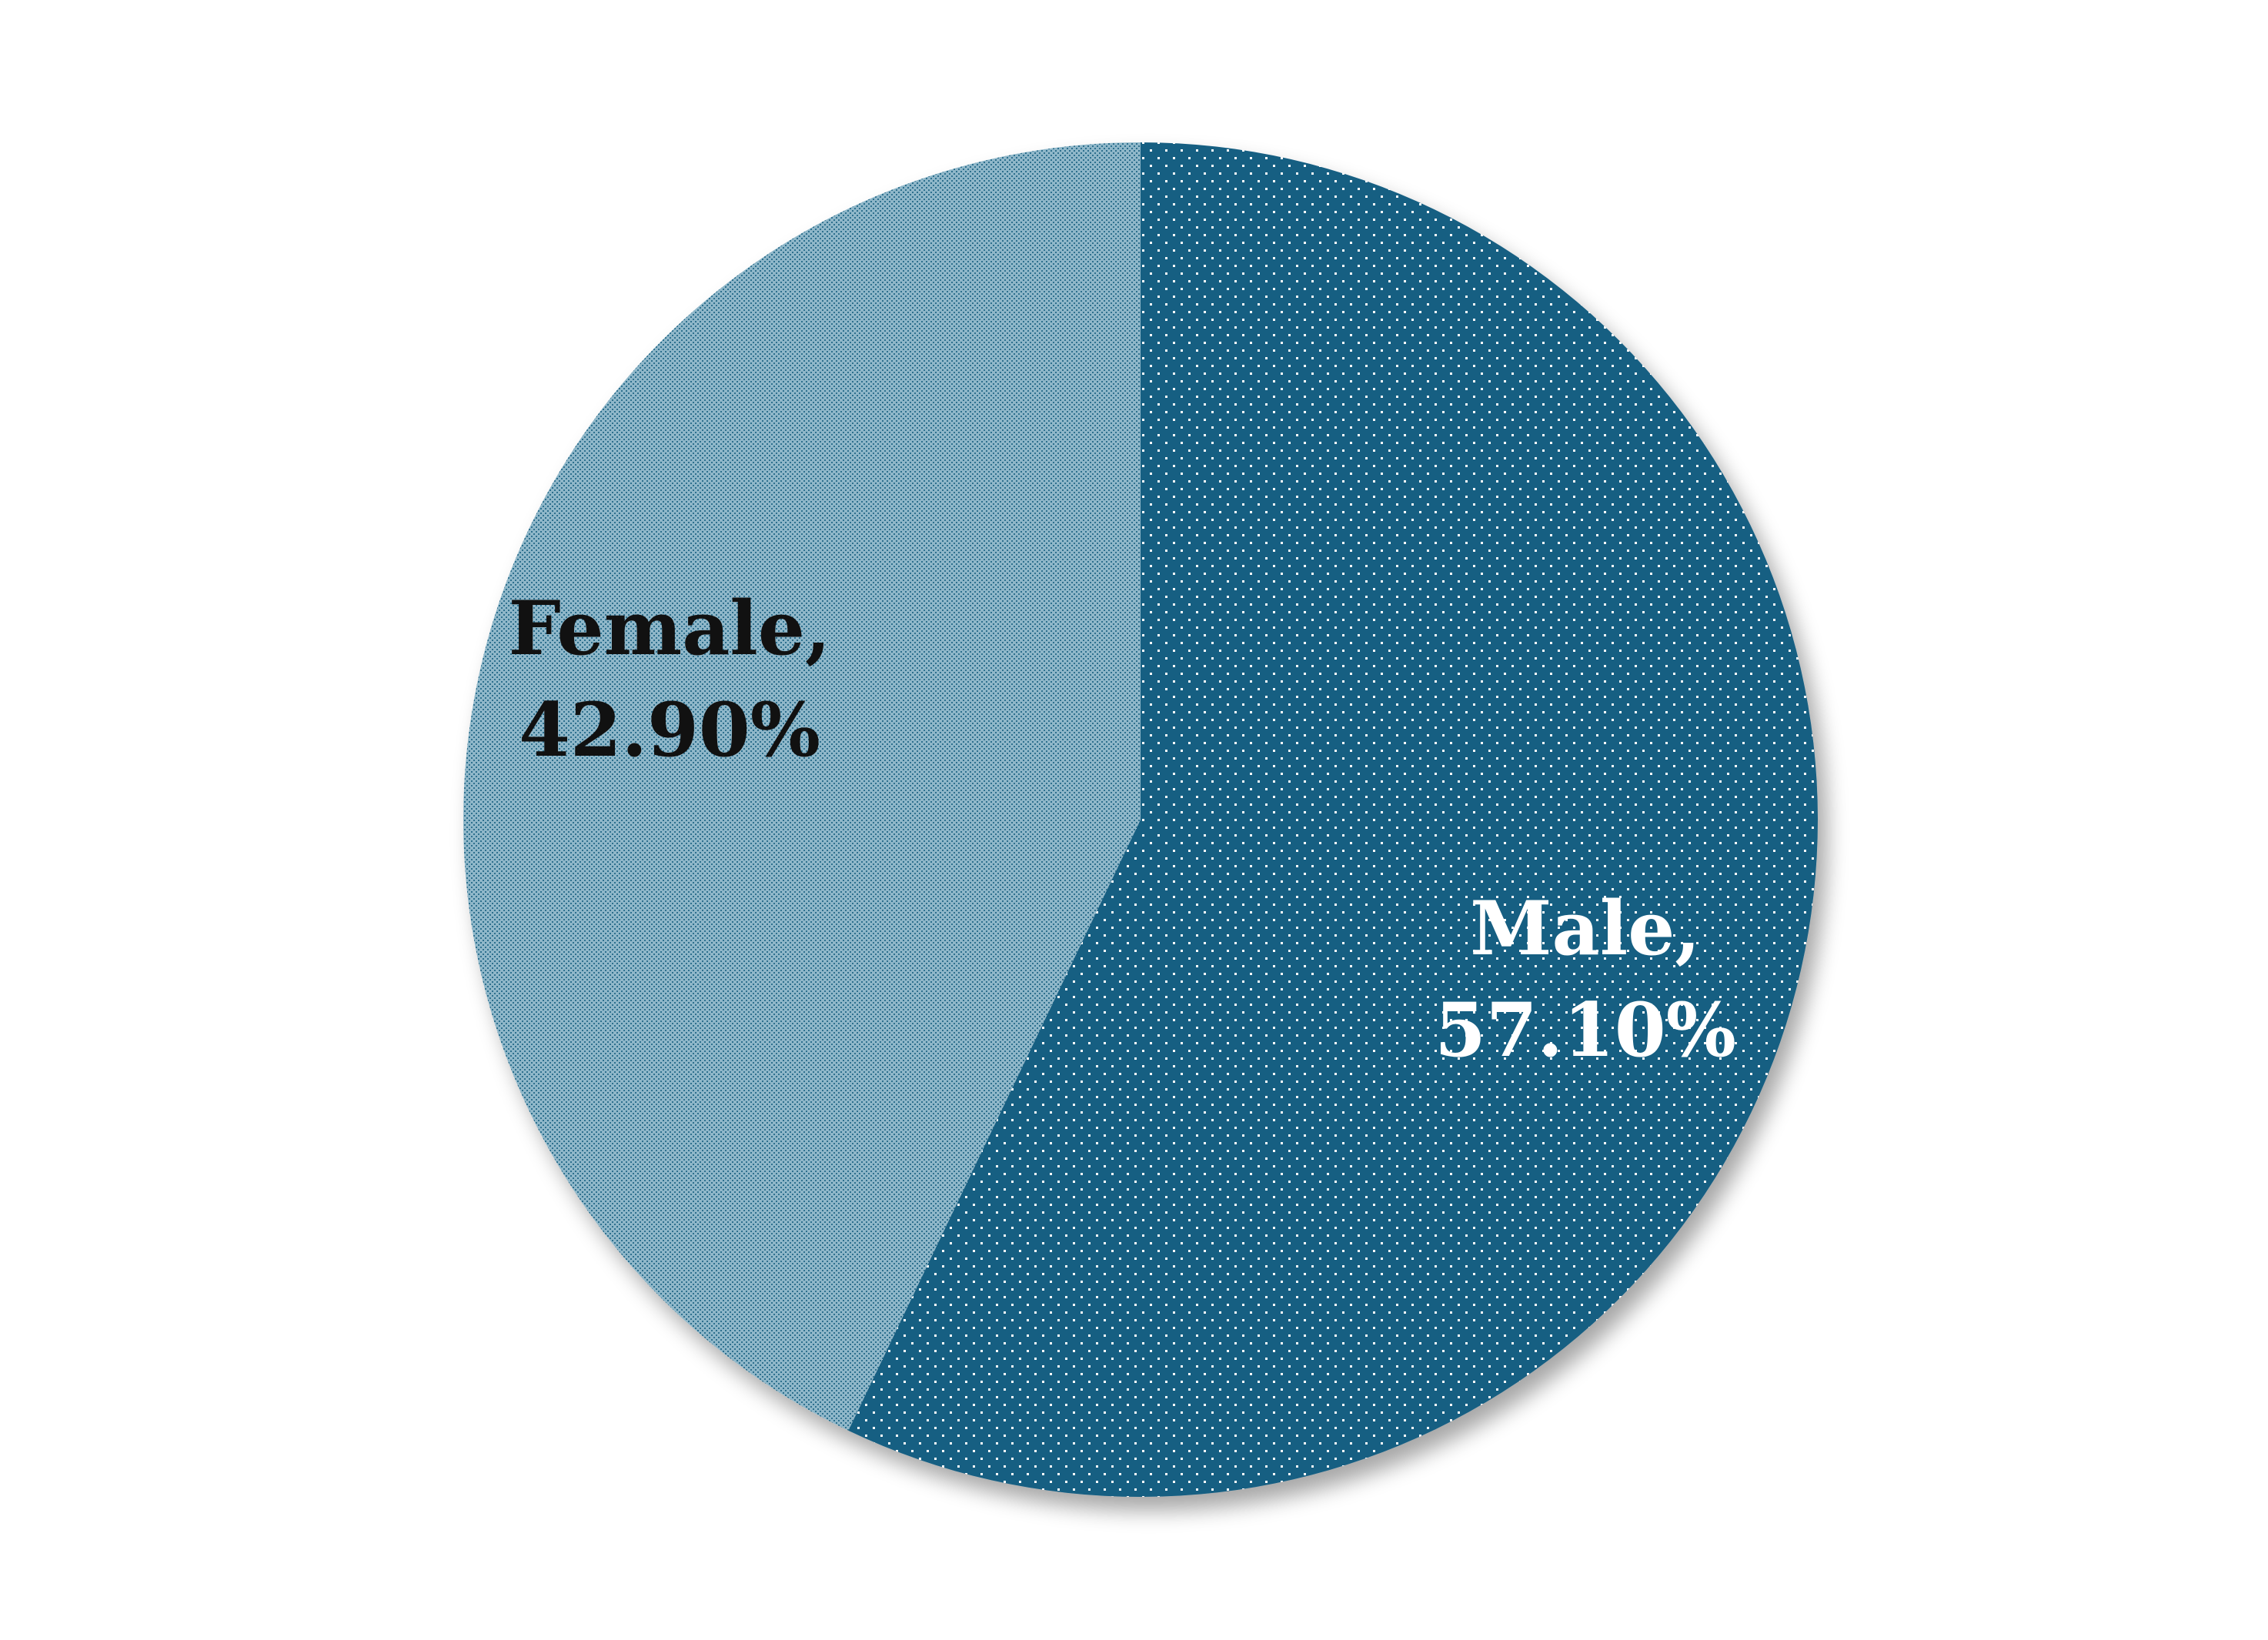 The height and width of the screenshot is (1640, 2268). What do you see at coordinates (1585, 928) in the screenshot?
I see `slice-label-category: Male,` at bounding box center [1585, 928].